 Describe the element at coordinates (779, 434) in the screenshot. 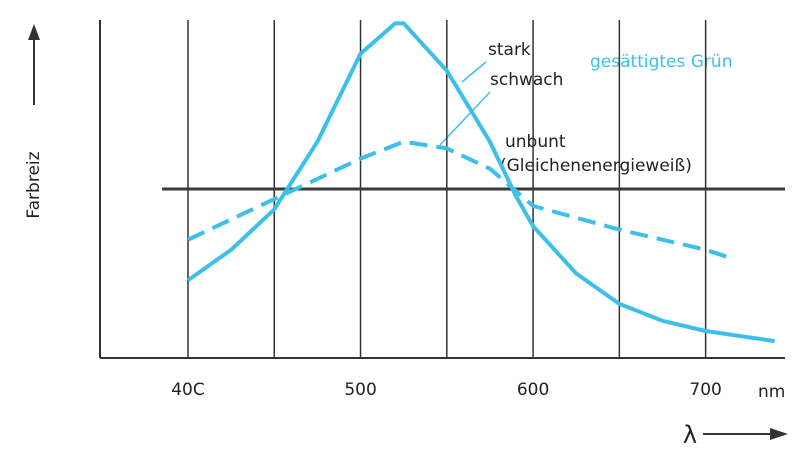

I see `x-arrow-head` at that location.